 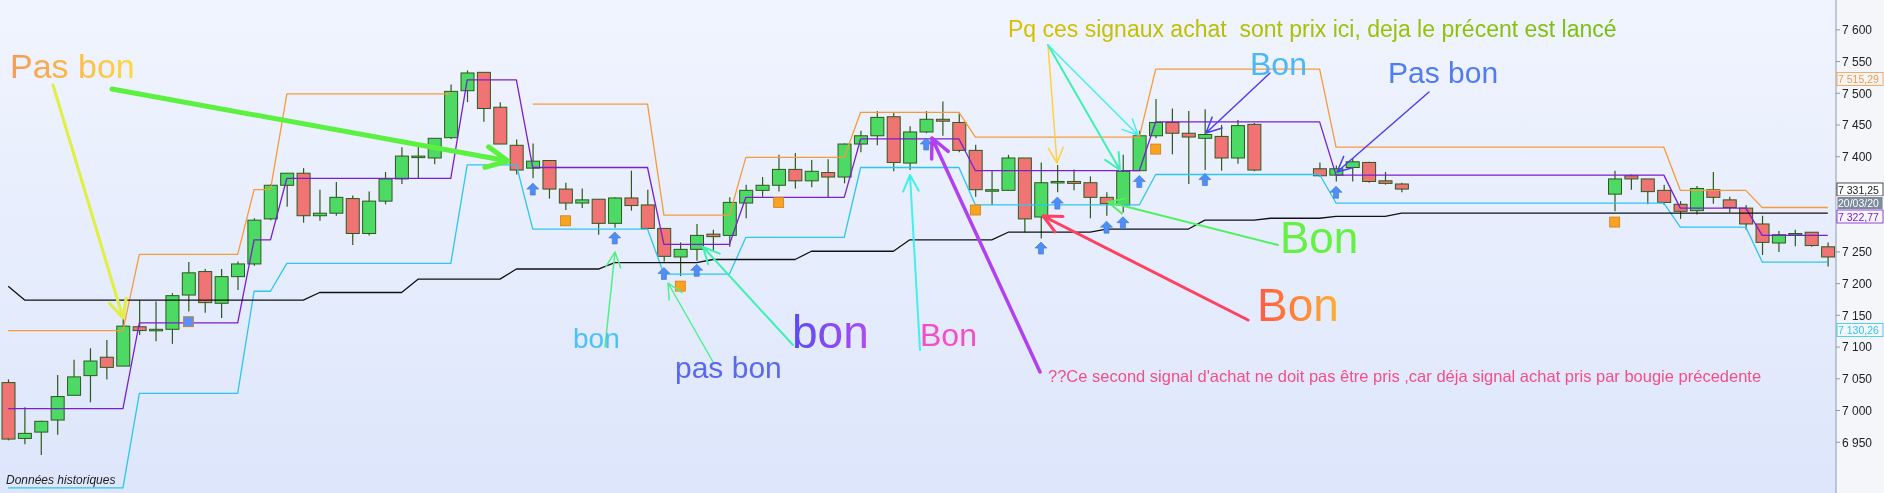 What do you see at coordinates (1857, 442) in the screenshot?
I see `y-tick-label: 6 950` at bounding box center [1857, 442].